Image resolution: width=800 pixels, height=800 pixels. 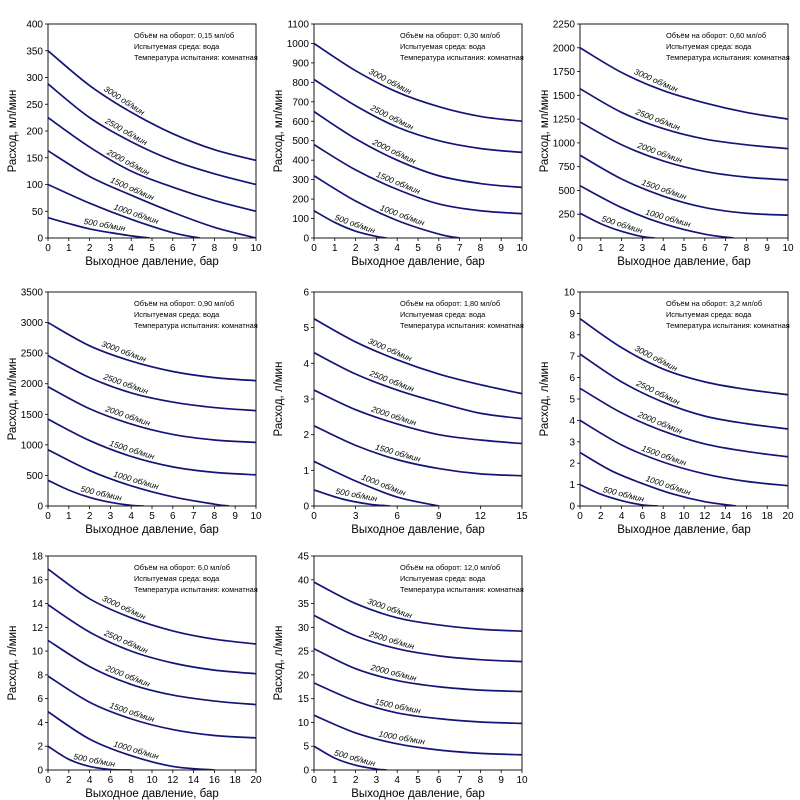 What do you see at coordinates (184, 35) in the screenshot?
I see `test-info-line: Объём на оборот: 0,15 мл/об` at bounding box center [184, 35].